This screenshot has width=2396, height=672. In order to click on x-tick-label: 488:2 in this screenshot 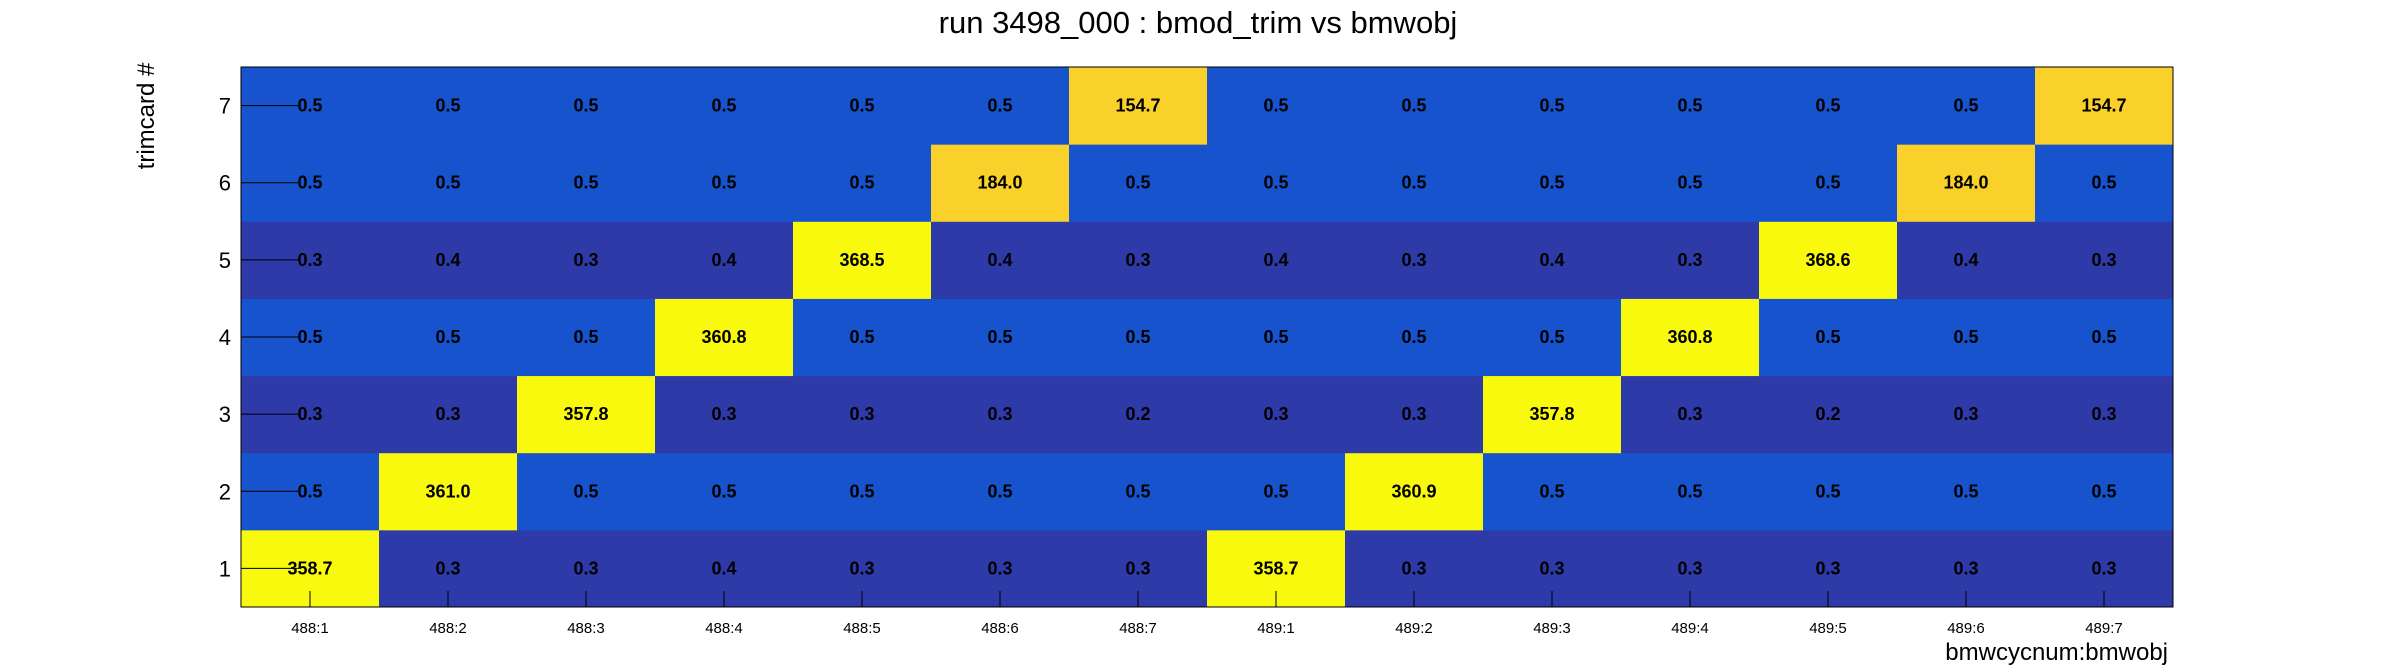, I will do `click(448, 628)`.